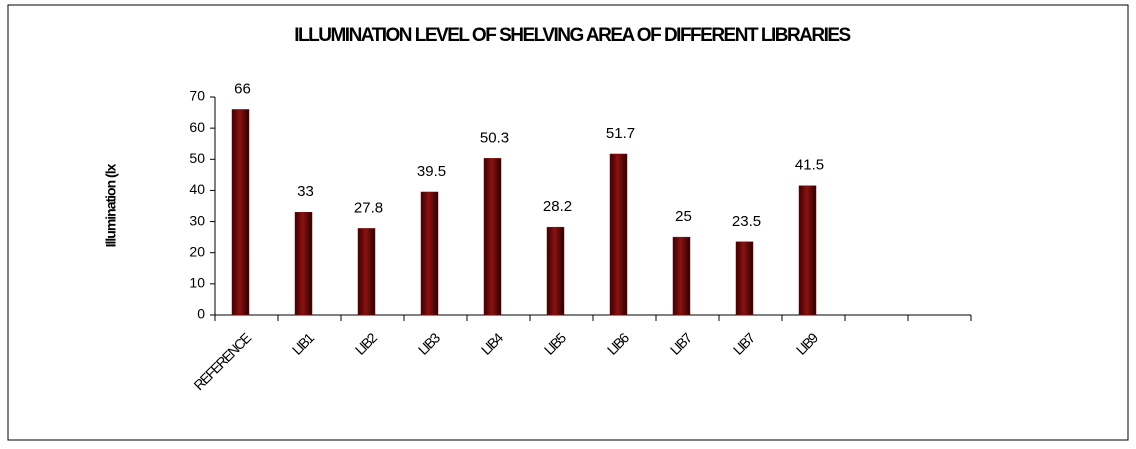 The height and width of the screenshot is (449, 1136). Describe the element at coordinates (197, 283) in the screenshot. I see `y-tick-label: 10` at that location.